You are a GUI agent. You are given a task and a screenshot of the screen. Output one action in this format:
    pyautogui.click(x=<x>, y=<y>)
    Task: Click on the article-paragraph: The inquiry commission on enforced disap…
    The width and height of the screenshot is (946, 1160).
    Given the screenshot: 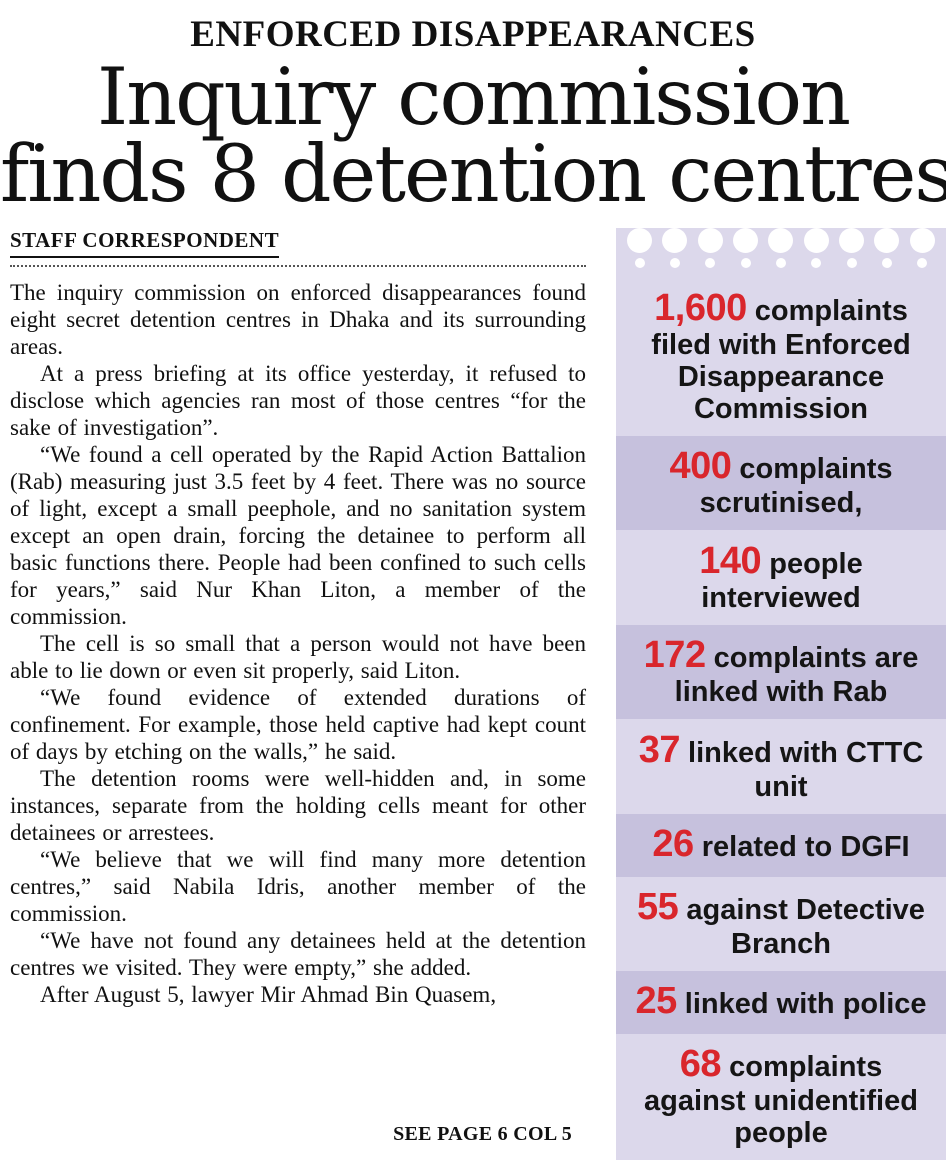 What is the action you would take?
    pyautogui.click(x=298, y=319)
    